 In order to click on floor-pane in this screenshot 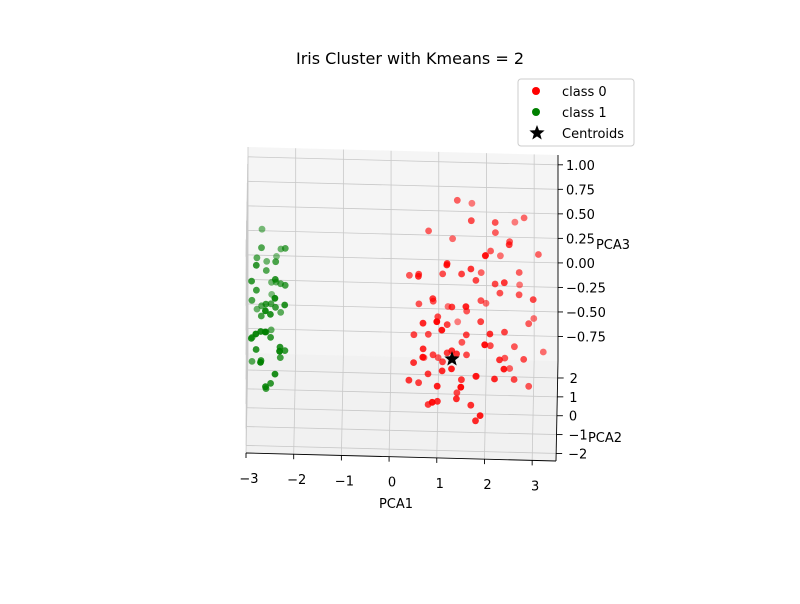, I will do `click(402, 407)`.